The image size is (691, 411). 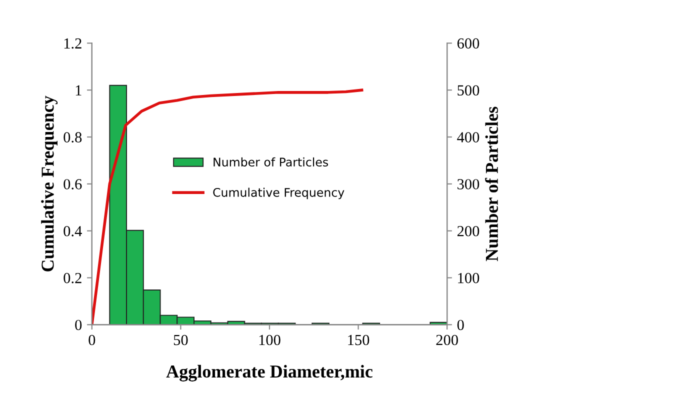 I want to click on y-tick-label: 0.2, so click(x=73, y=278).